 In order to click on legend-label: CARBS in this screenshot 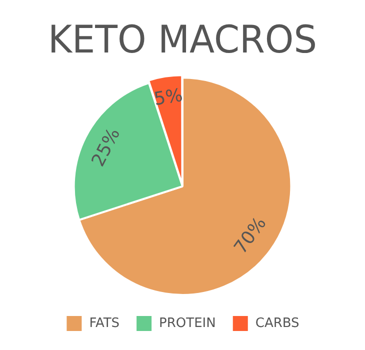, I will do `click(277, 323)`.